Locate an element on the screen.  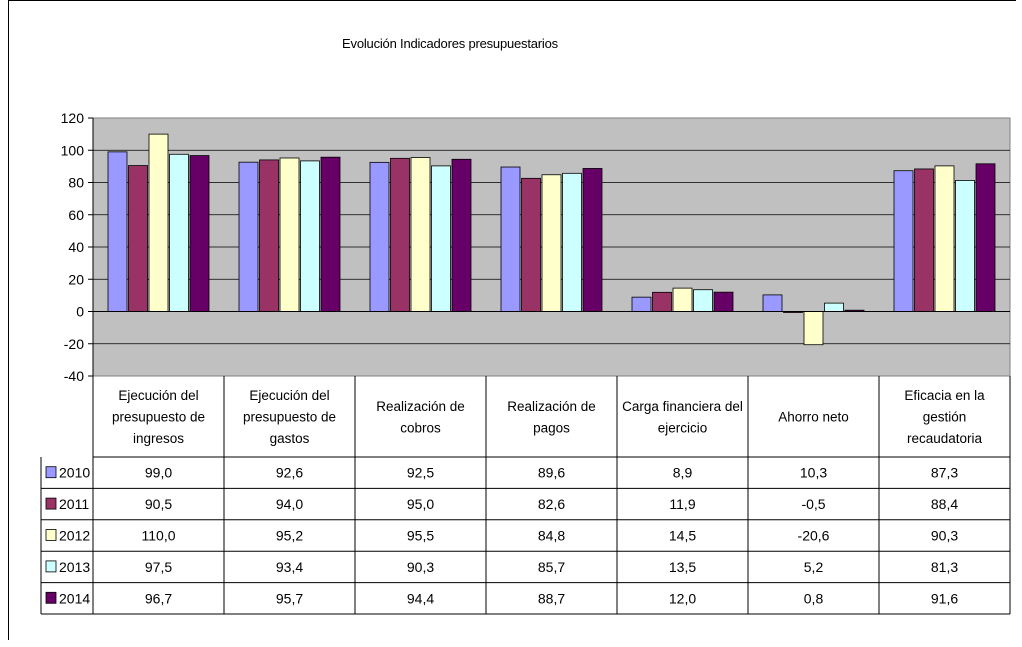
y-tick-label: 100 is located at coordinates (73, 150).